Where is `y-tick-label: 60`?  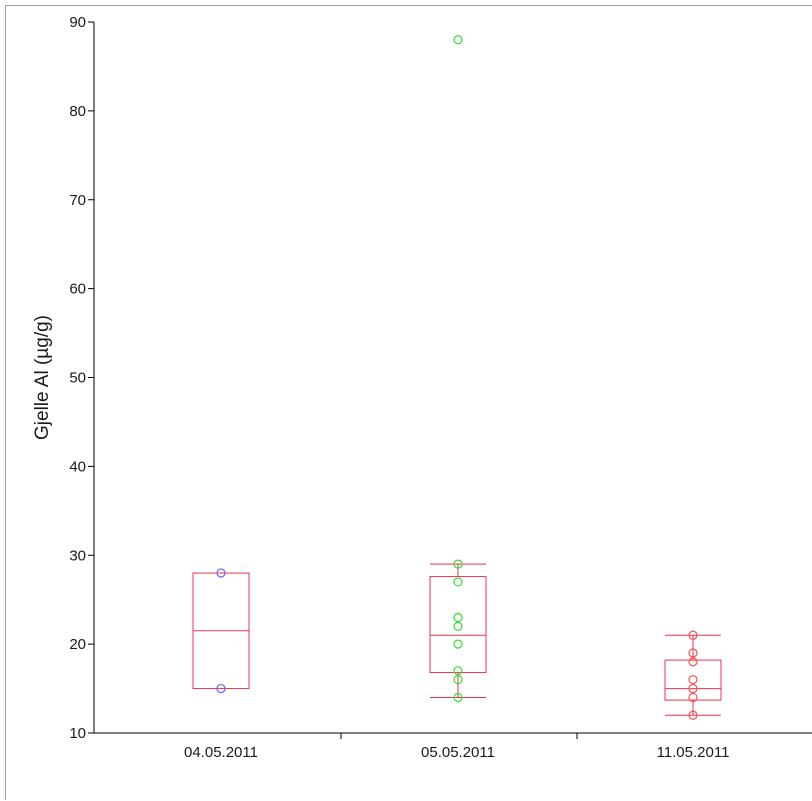 y-tick-label: 60 is located at coordinates (77, 289).